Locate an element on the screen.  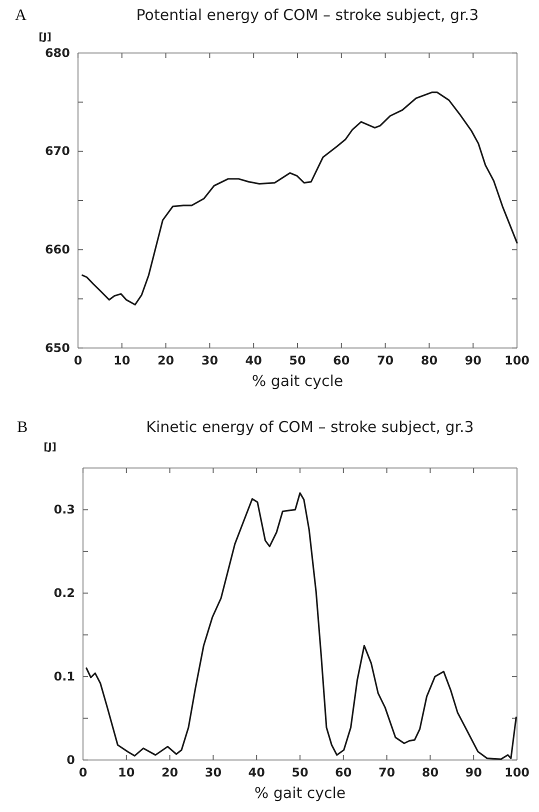
chart-title: Kinetic energy of COM – stroke subject, gr.3 is located at coordinates (310, 427).